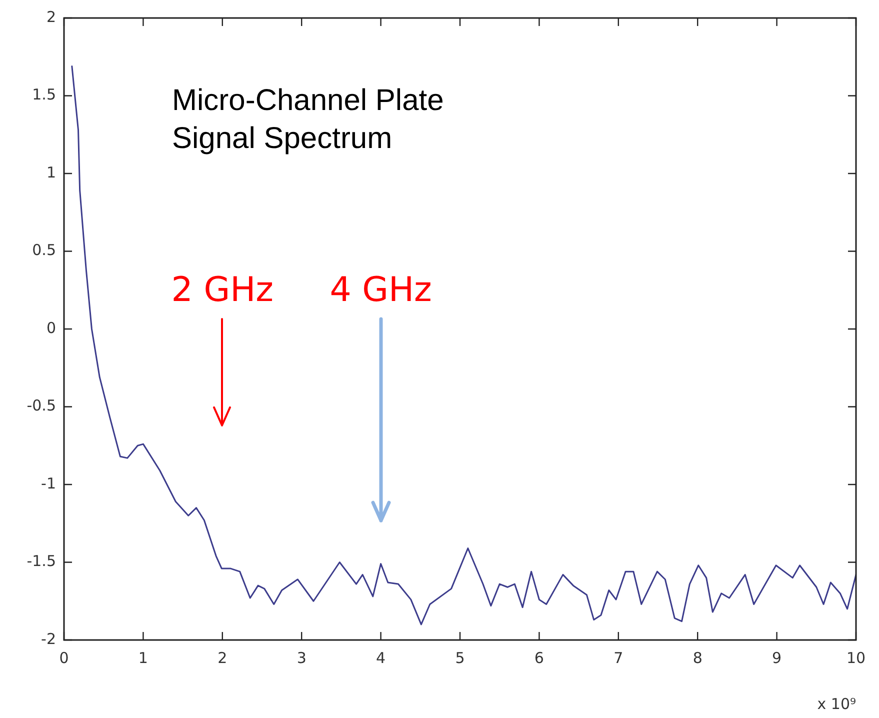 This screenshot has height=718, width=879. What do you see at coordinates (222, 290) in the screenshot?
I see `annotation: 2 GHz` at bounding box center [222, 290].